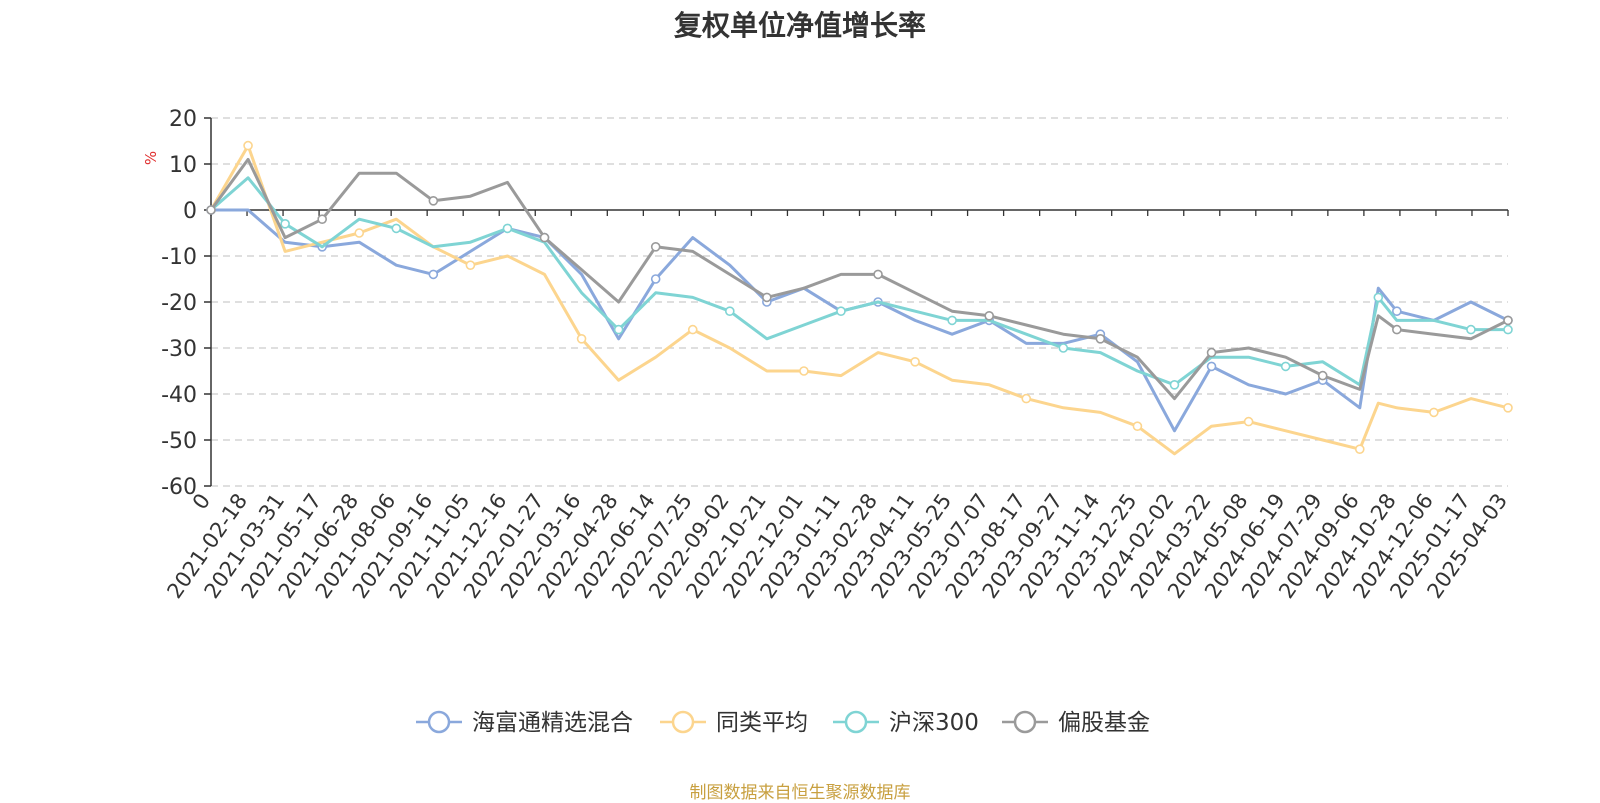 The image size is (1600, 803). I want to click on y-tick-label: -50, so click(179, 441).